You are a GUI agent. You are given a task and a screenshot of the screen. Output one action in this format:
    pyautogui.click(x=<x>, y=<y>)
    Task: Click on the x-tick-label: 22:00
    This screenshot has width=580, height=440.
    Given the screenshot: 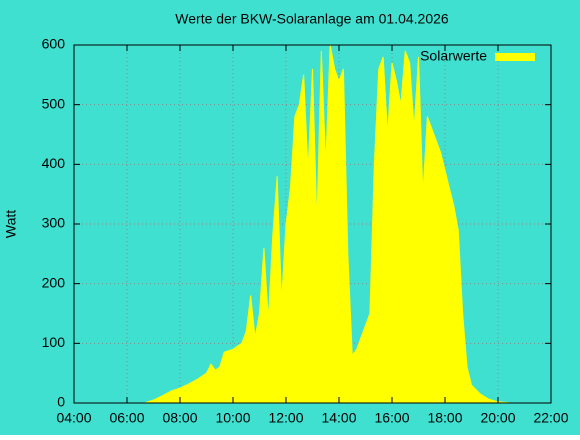 What is the action you would take?
    pyautogui.click(x=550, y=418)
    